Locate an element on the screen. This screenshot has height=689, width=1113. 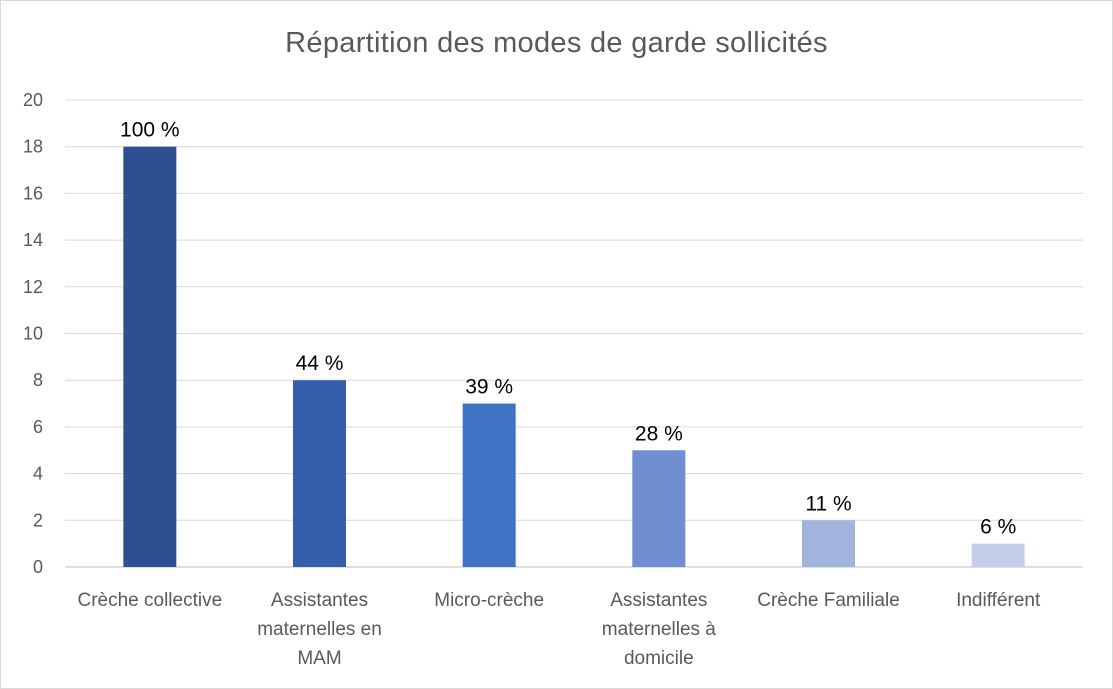
y-tick-label: 8 is located at coordinates (38, 380).